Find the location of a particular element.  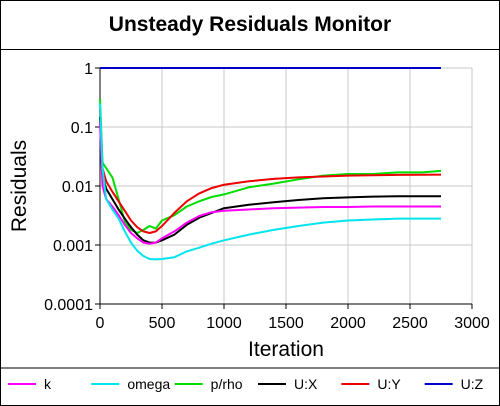

x-tick-label: 3000 is located at coordinates (472, 323).